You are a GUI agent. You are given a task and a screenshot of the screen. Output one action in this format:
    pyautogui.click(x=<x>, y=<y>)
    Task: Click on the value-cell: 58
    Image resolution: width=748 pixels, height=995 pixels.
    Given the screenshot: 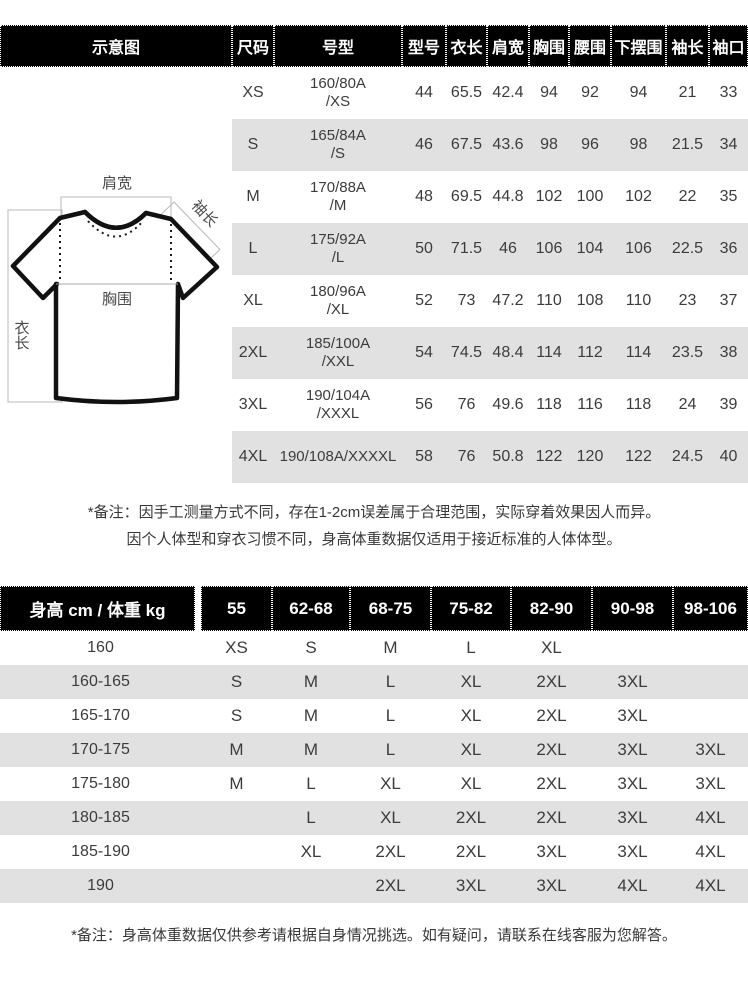 What is the action you would take?
    pyautogui.click(x=424, y=456)
    